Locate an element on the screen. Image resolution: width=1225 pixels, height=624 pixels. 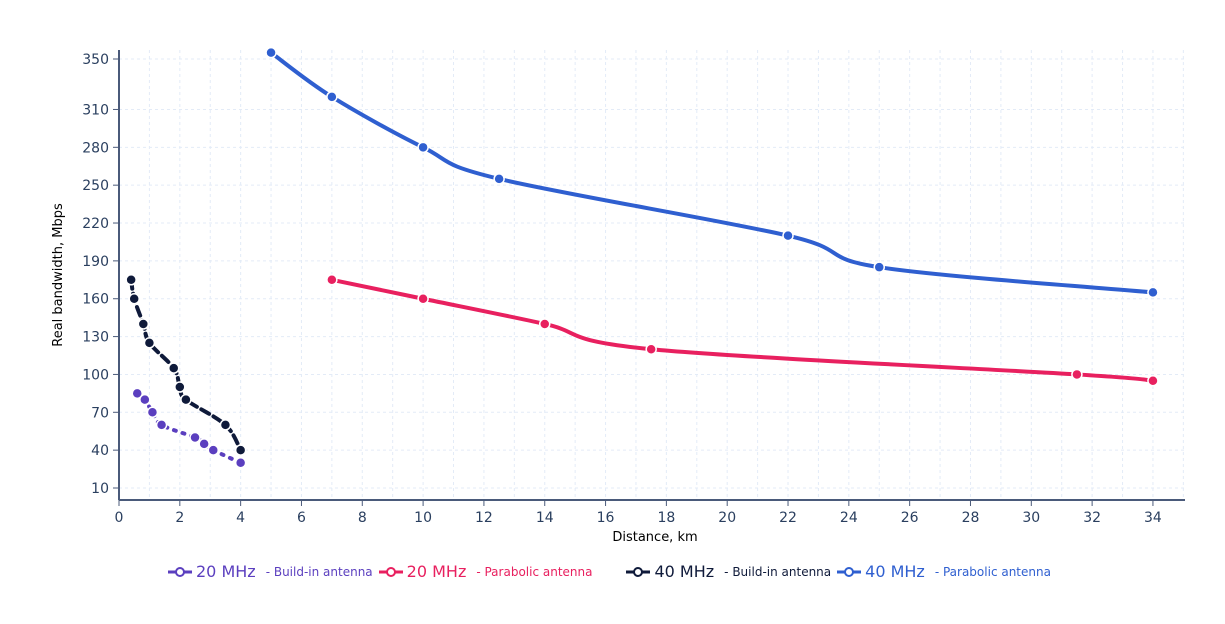
y-tick-label: 250 is located at coordinates (95, 186).